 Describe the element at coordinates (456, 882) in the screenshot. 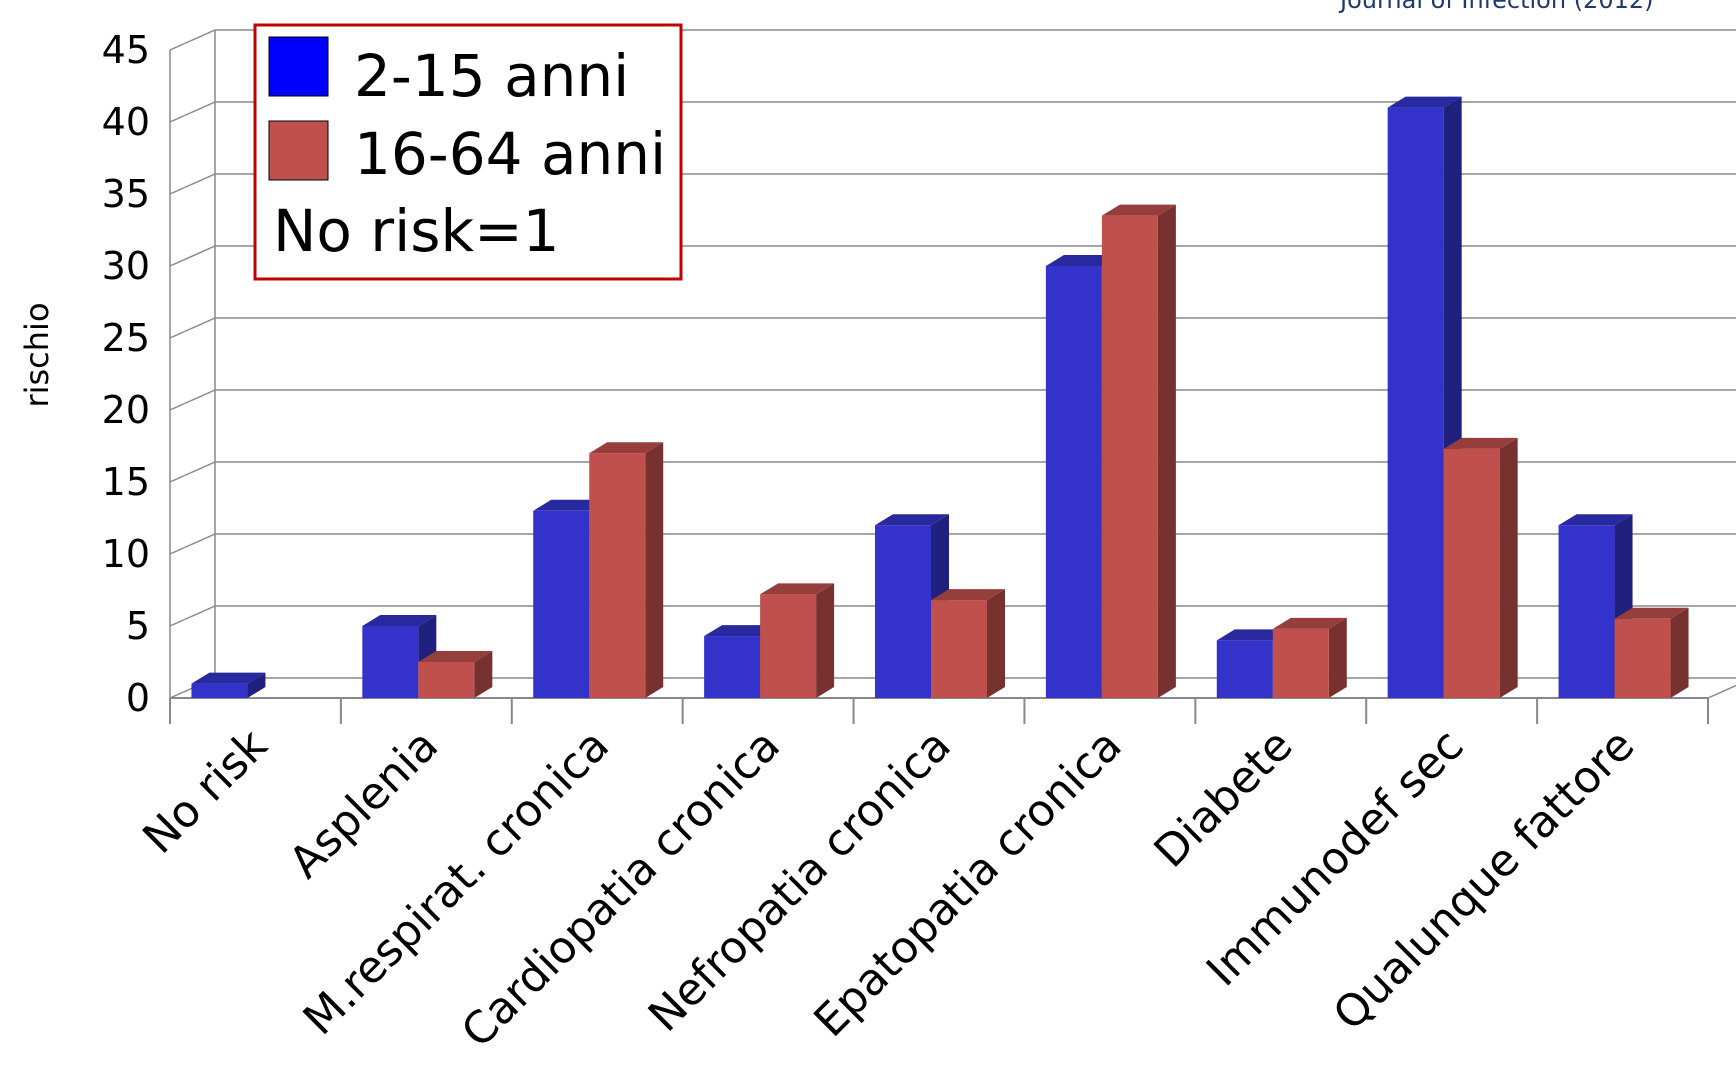

I see `x-category-label: M.respirat. cronica` at that location.